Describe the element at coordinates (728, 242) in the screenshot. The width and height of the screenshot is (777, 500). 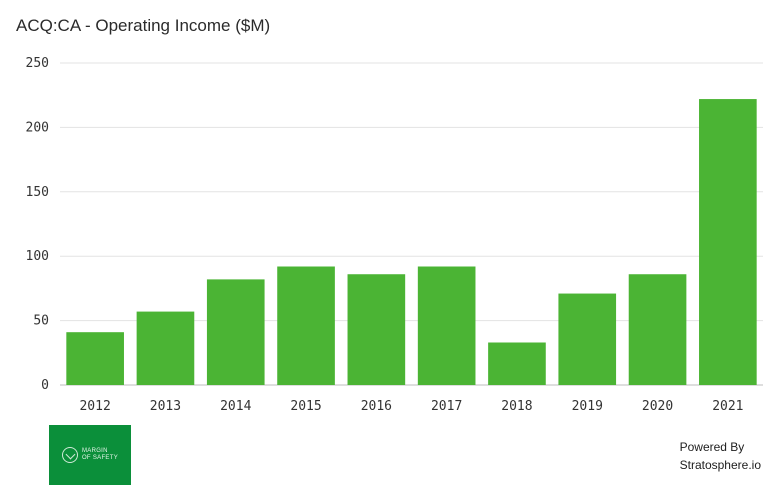
I see `bar-2021` at that location.